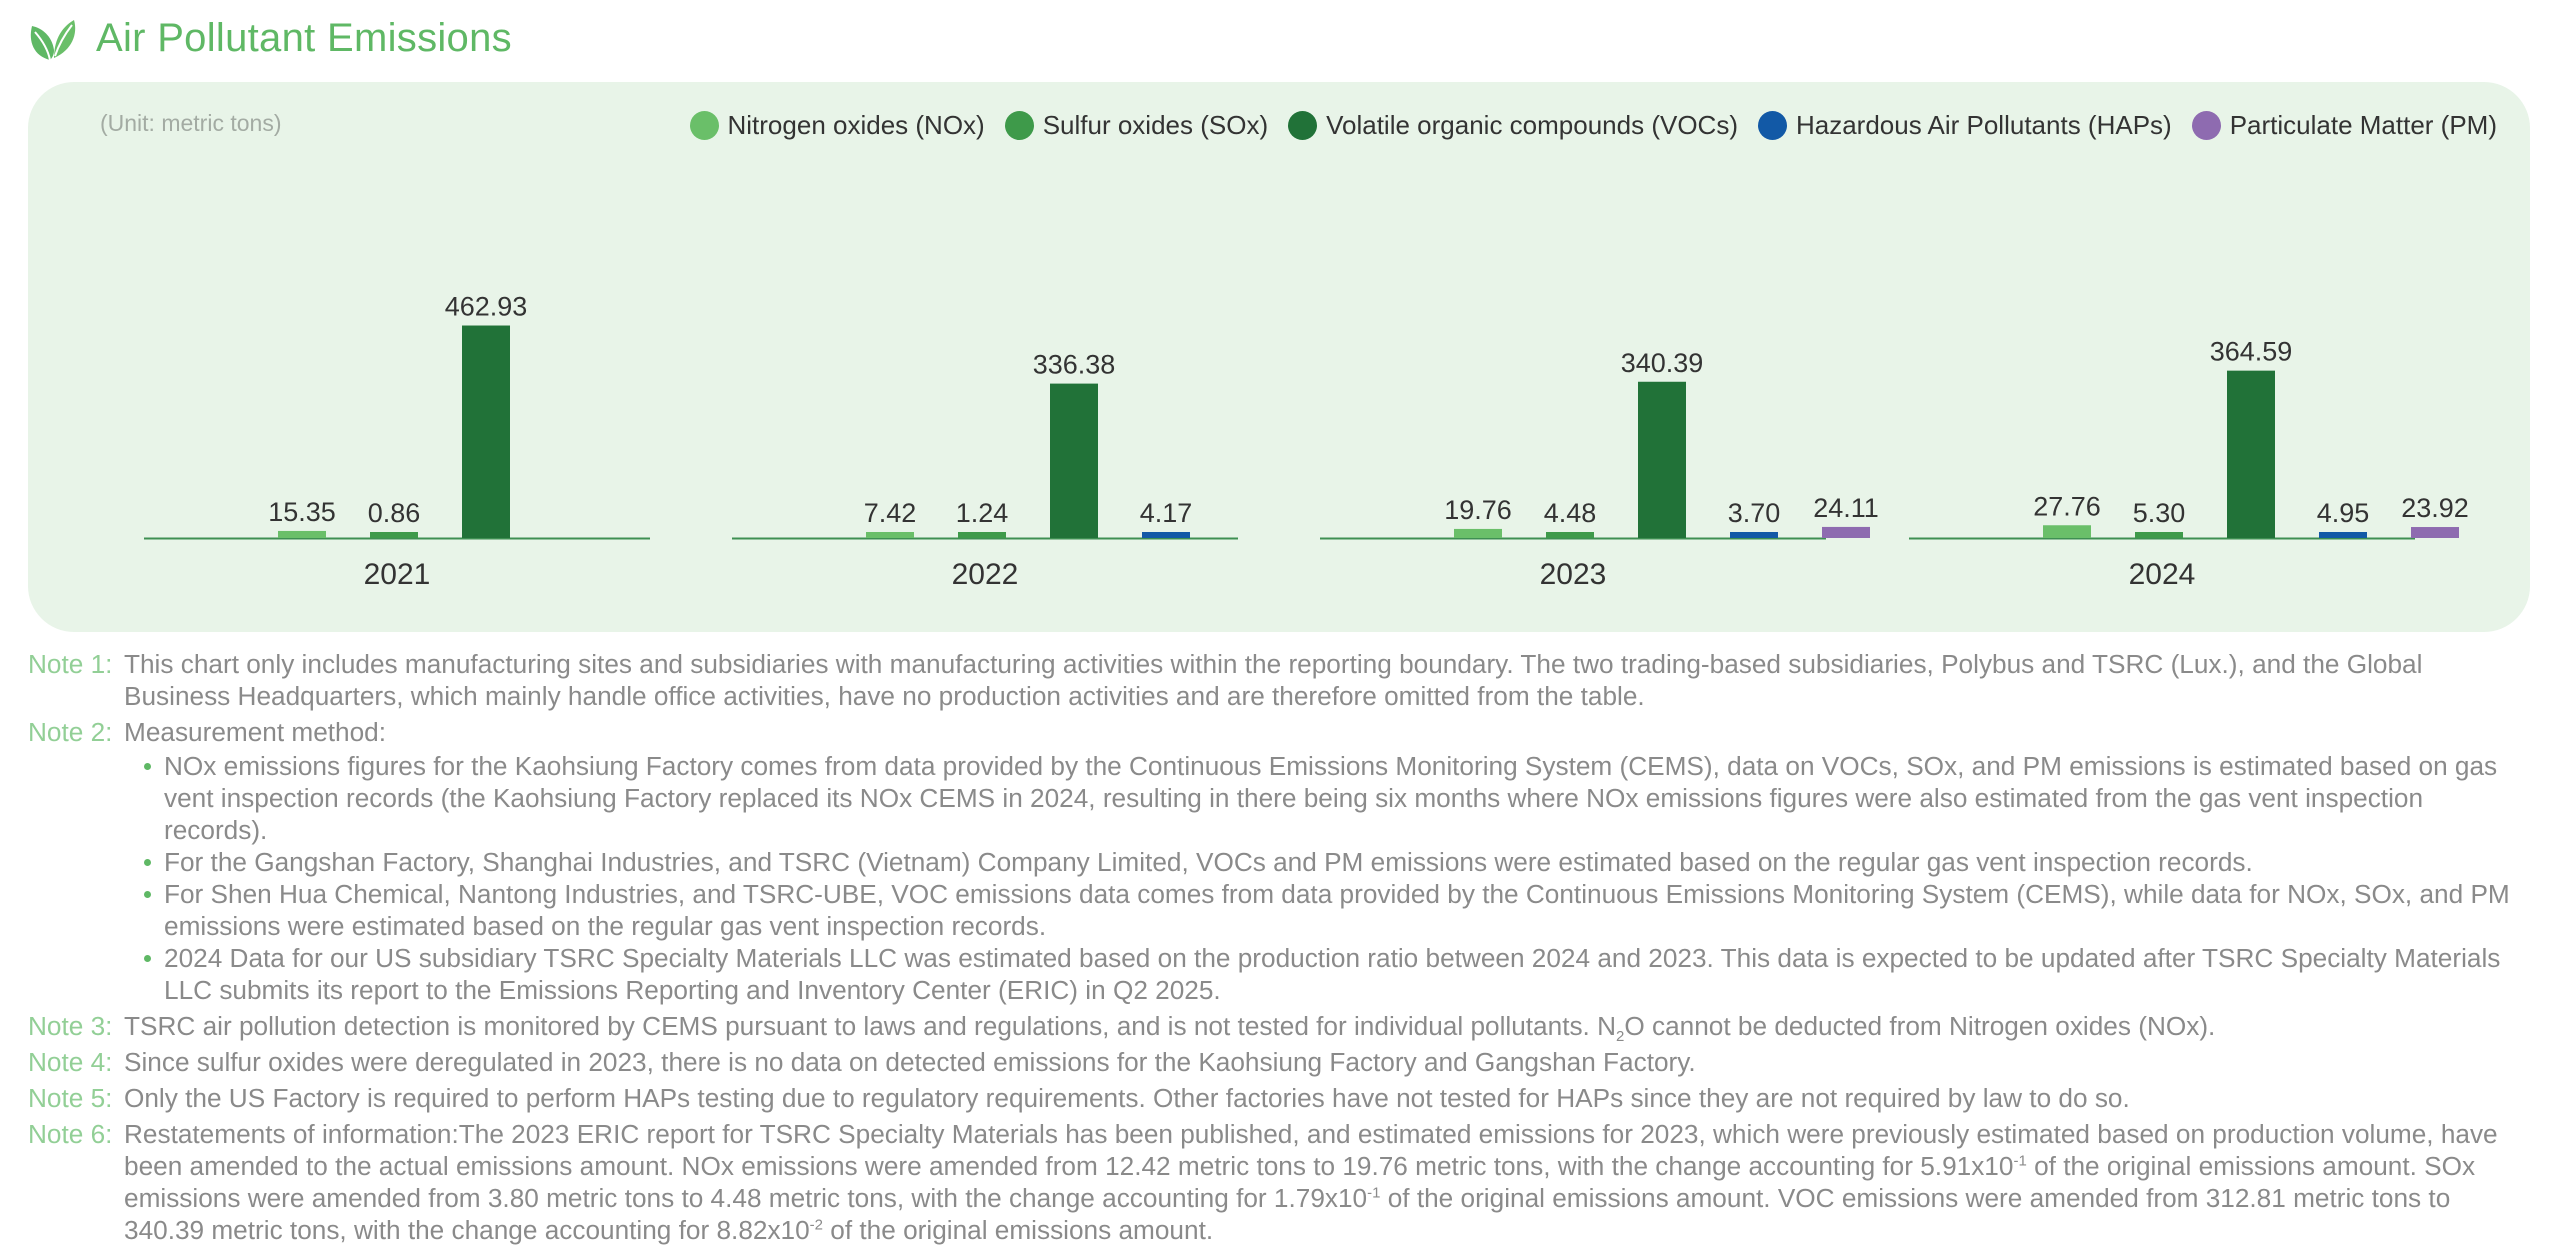 The height and width of the screenshot is (1250, 2560). Describe the element at coordinates (1155, 125) in the screenshot. I see `legend-label-sox: Sulfur oxides (SOx)` at that location.